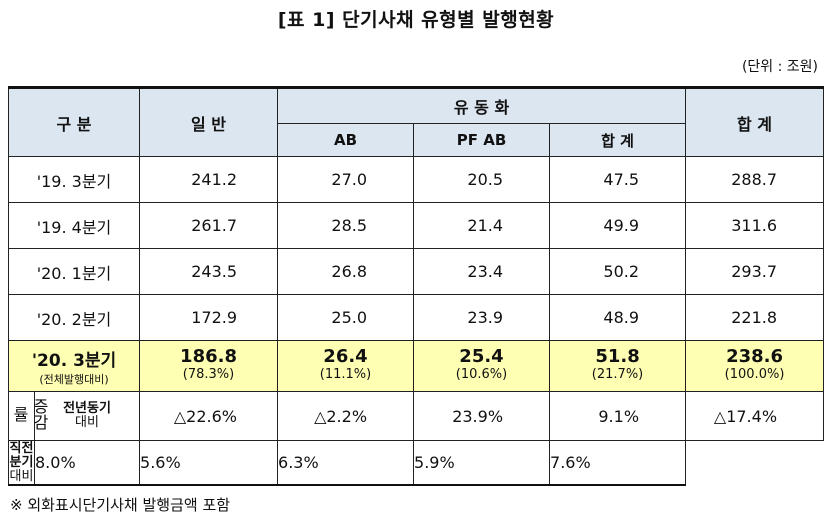  I want to click on highlight-general: 186.8 (78.3%), so click(209, 366).